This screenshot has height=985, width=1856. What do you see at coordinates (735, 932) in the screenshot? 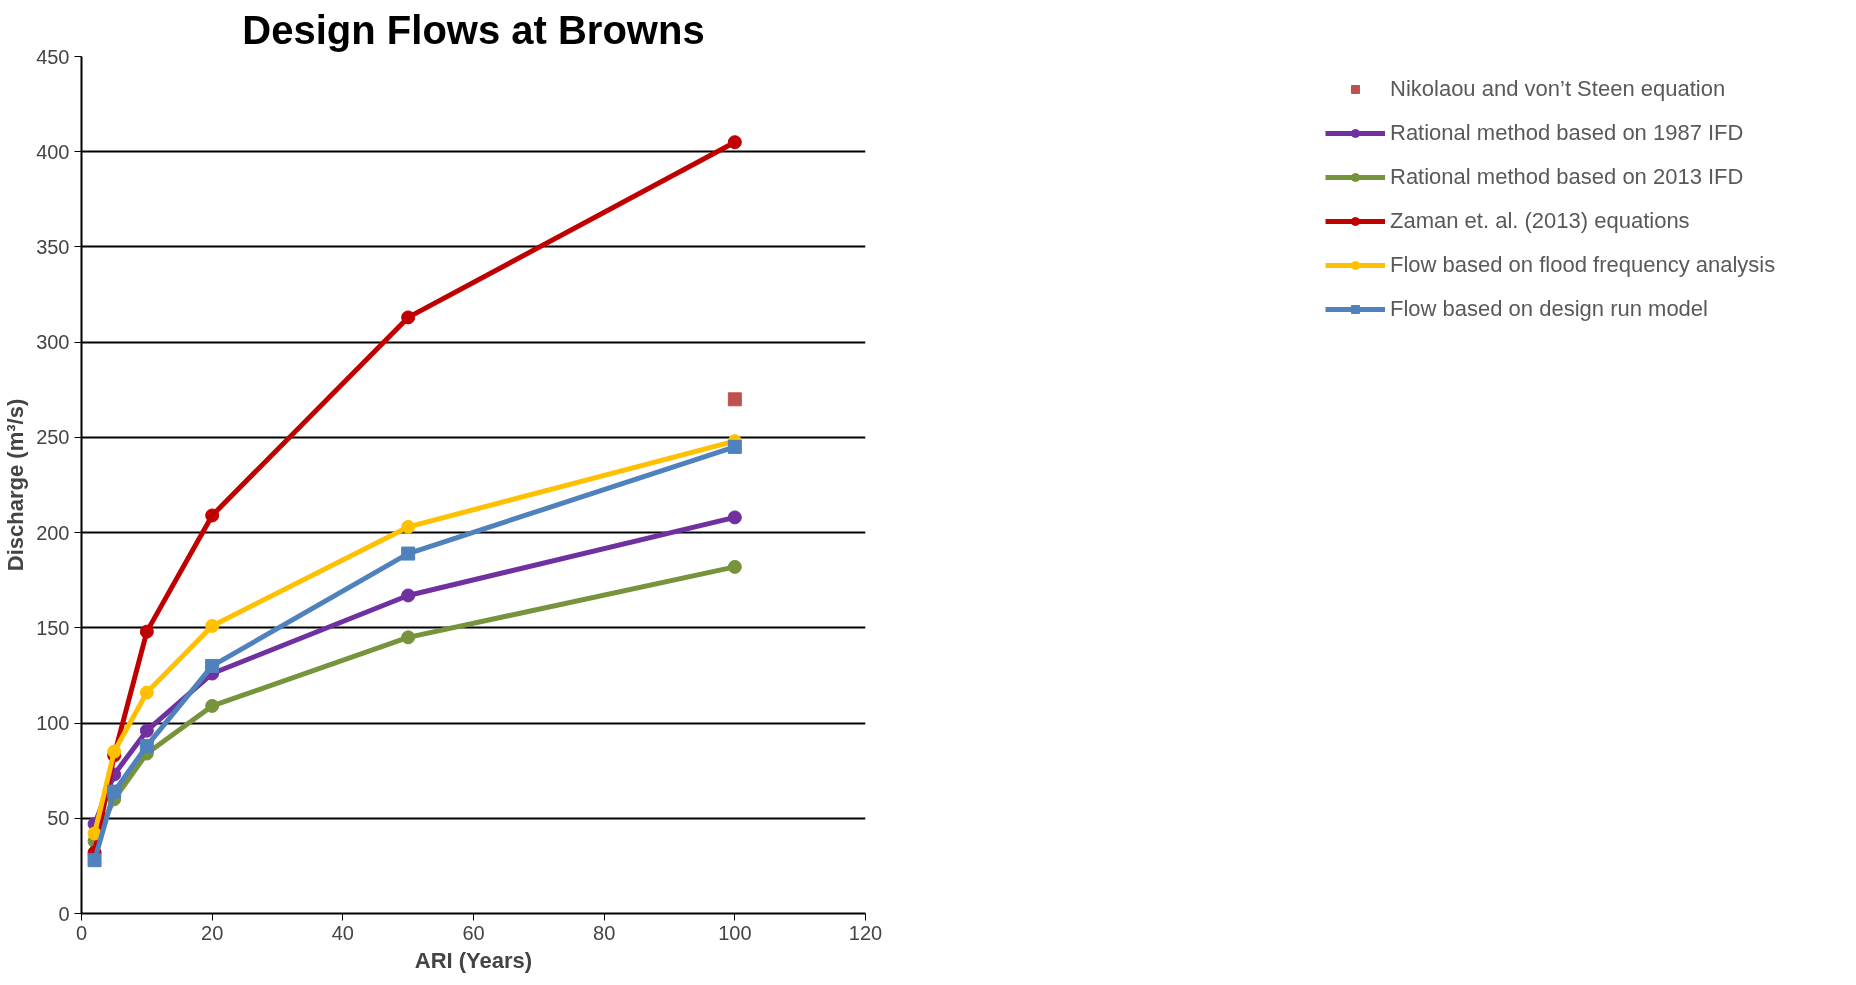
I see `x-tick-label: 100` at bounding box center [735, 932].